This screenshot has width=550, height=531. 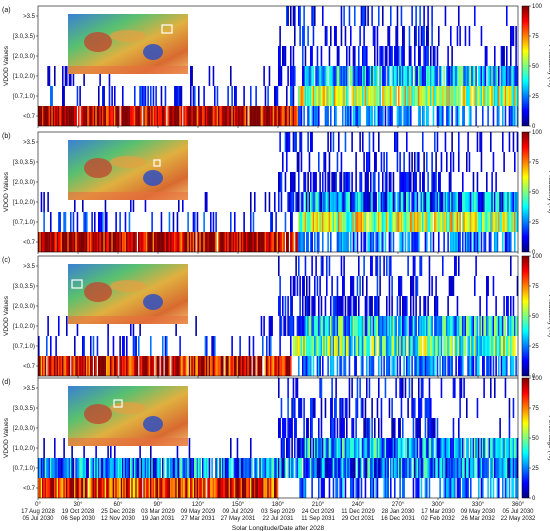 What do you see at coordinates (6, 315) in the screenshot?
I see `y-axis-title: VDOD Values` at bounding box center [6, 315].